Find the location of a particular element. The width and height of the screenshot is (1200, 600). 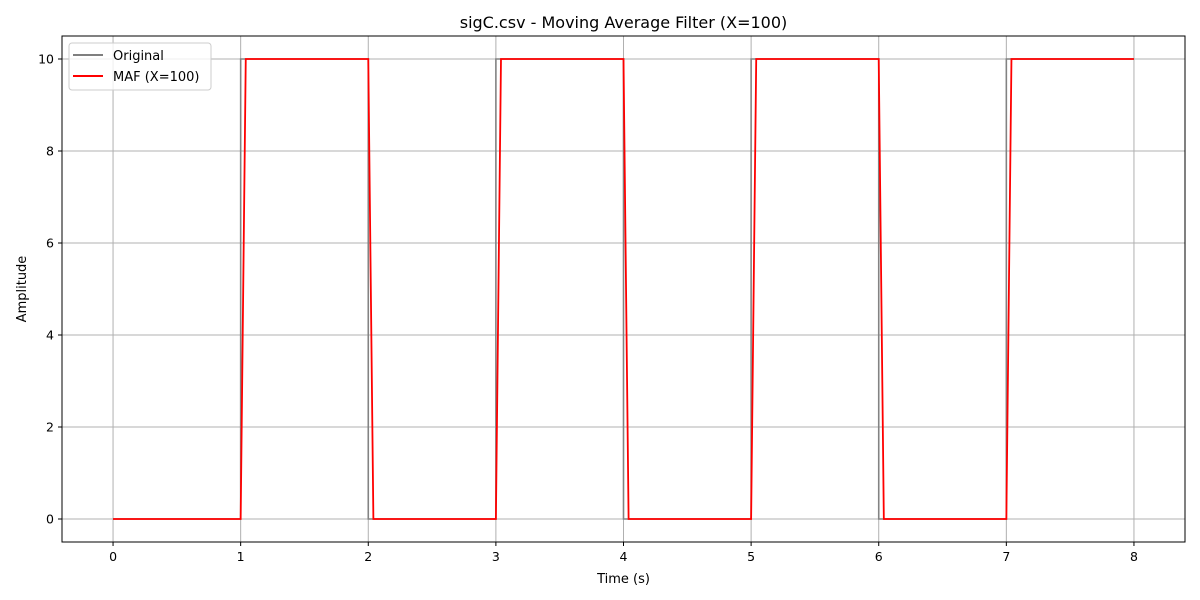

legend: Original MAF (X=100) is located at coordinates (140, 66).